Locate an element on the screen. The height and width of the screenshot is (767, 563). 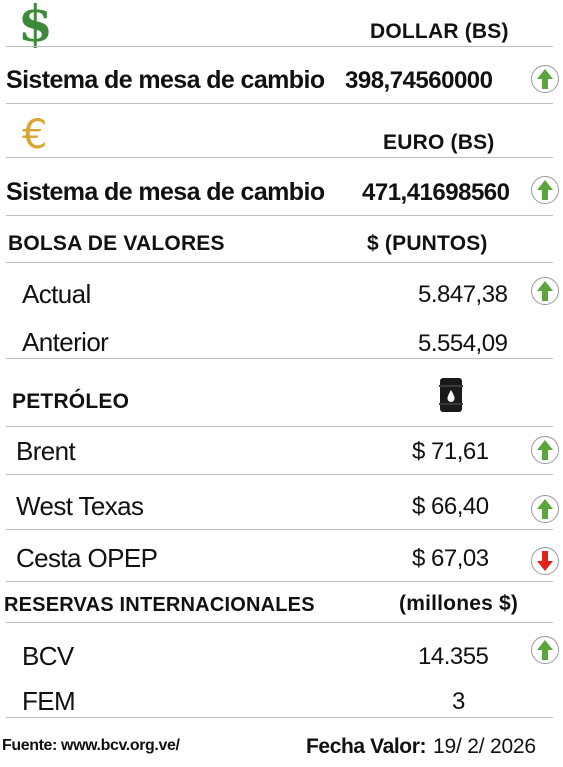
reservas-fem-label: FEM is located at coordinates (49, 701).